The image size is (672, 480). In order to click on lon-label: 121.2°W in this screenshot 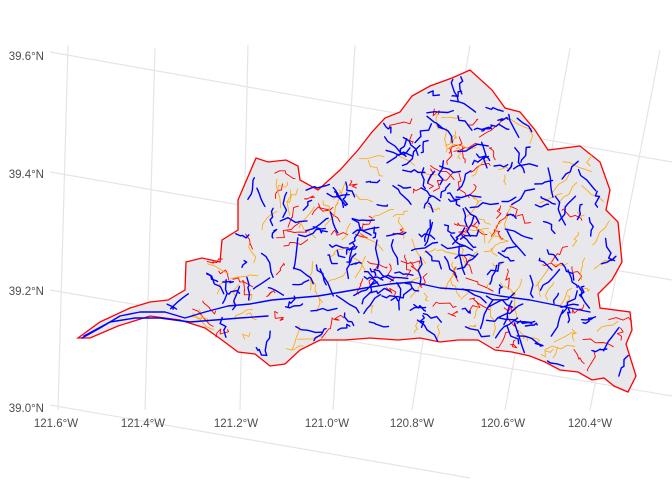, I will do `click(236, 424)`.